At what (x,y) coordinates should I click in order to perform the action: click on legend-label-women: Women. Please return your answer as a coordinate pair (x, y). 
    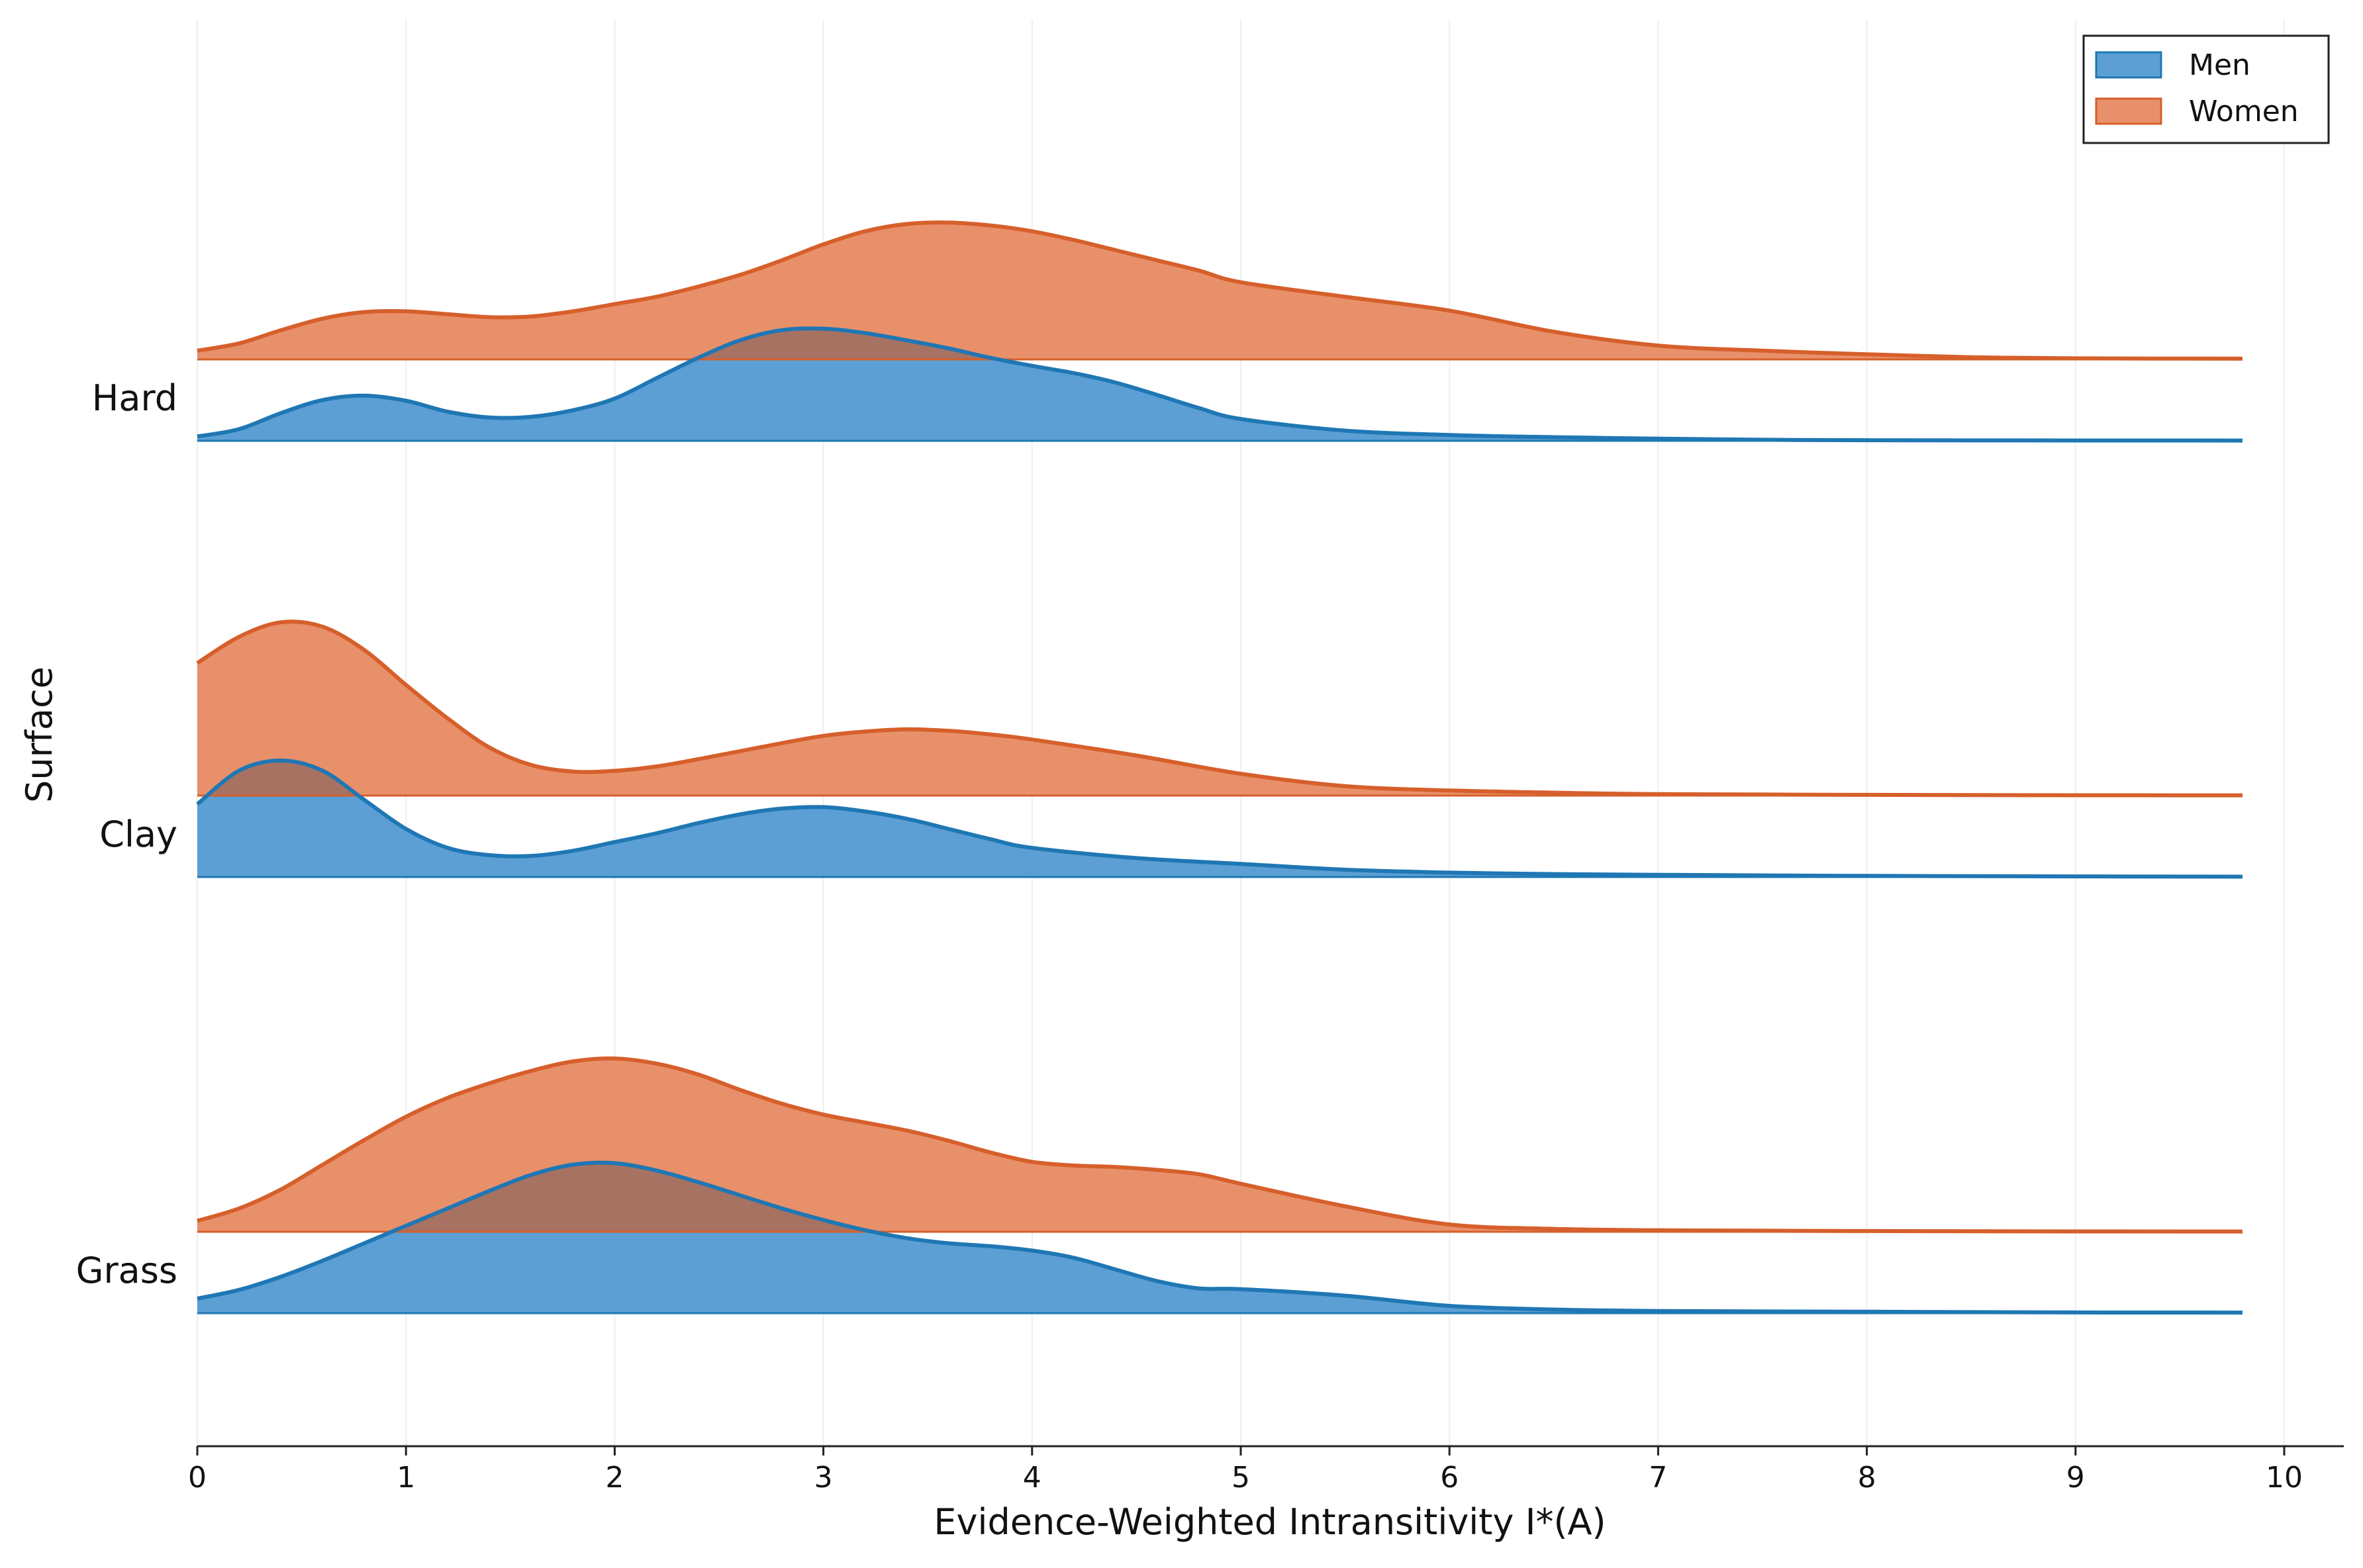
    Looking at the image, I should click on (2244, 111).